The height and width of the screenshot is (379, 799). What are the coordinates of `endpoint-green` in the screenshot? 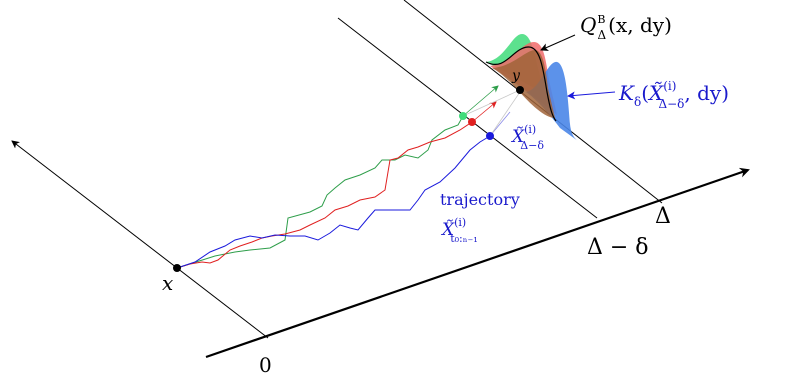 It's located at (463, 116).